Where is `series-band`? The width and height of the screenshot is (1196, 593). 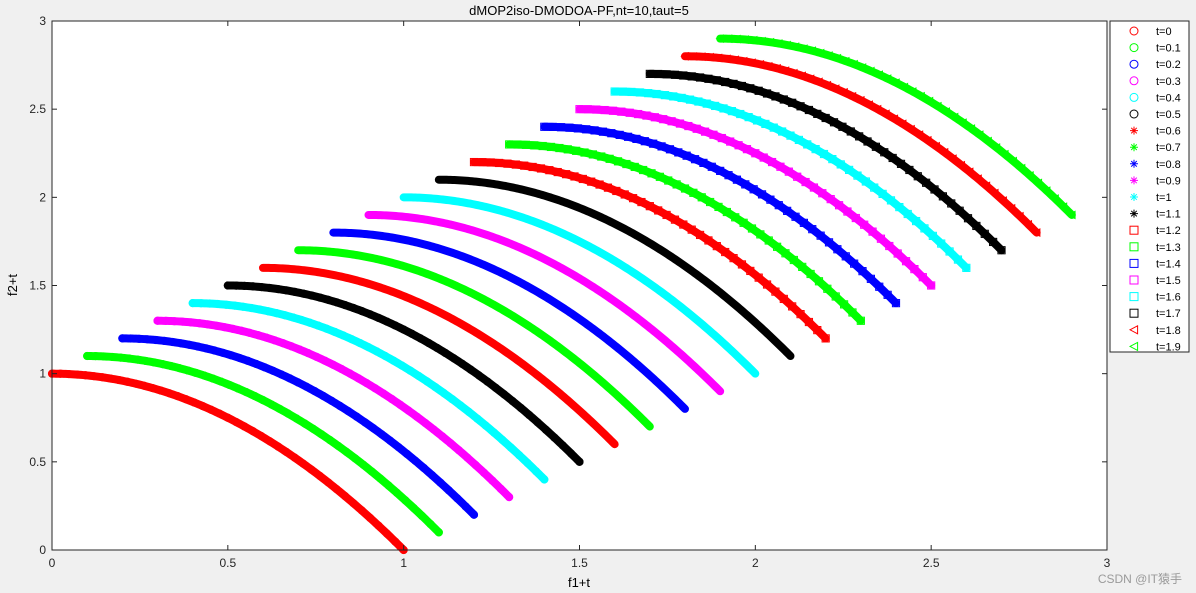 series-band is located at coordinates (333, 409).